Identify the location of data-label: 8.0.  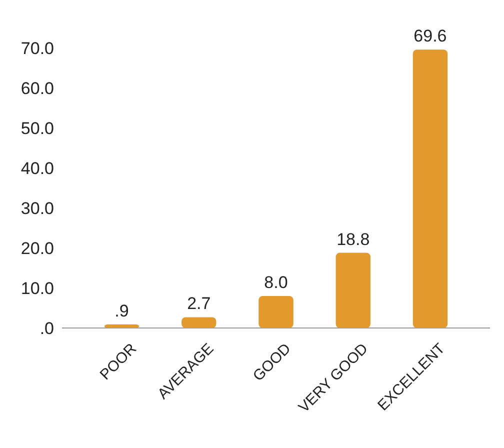
(276, 282).